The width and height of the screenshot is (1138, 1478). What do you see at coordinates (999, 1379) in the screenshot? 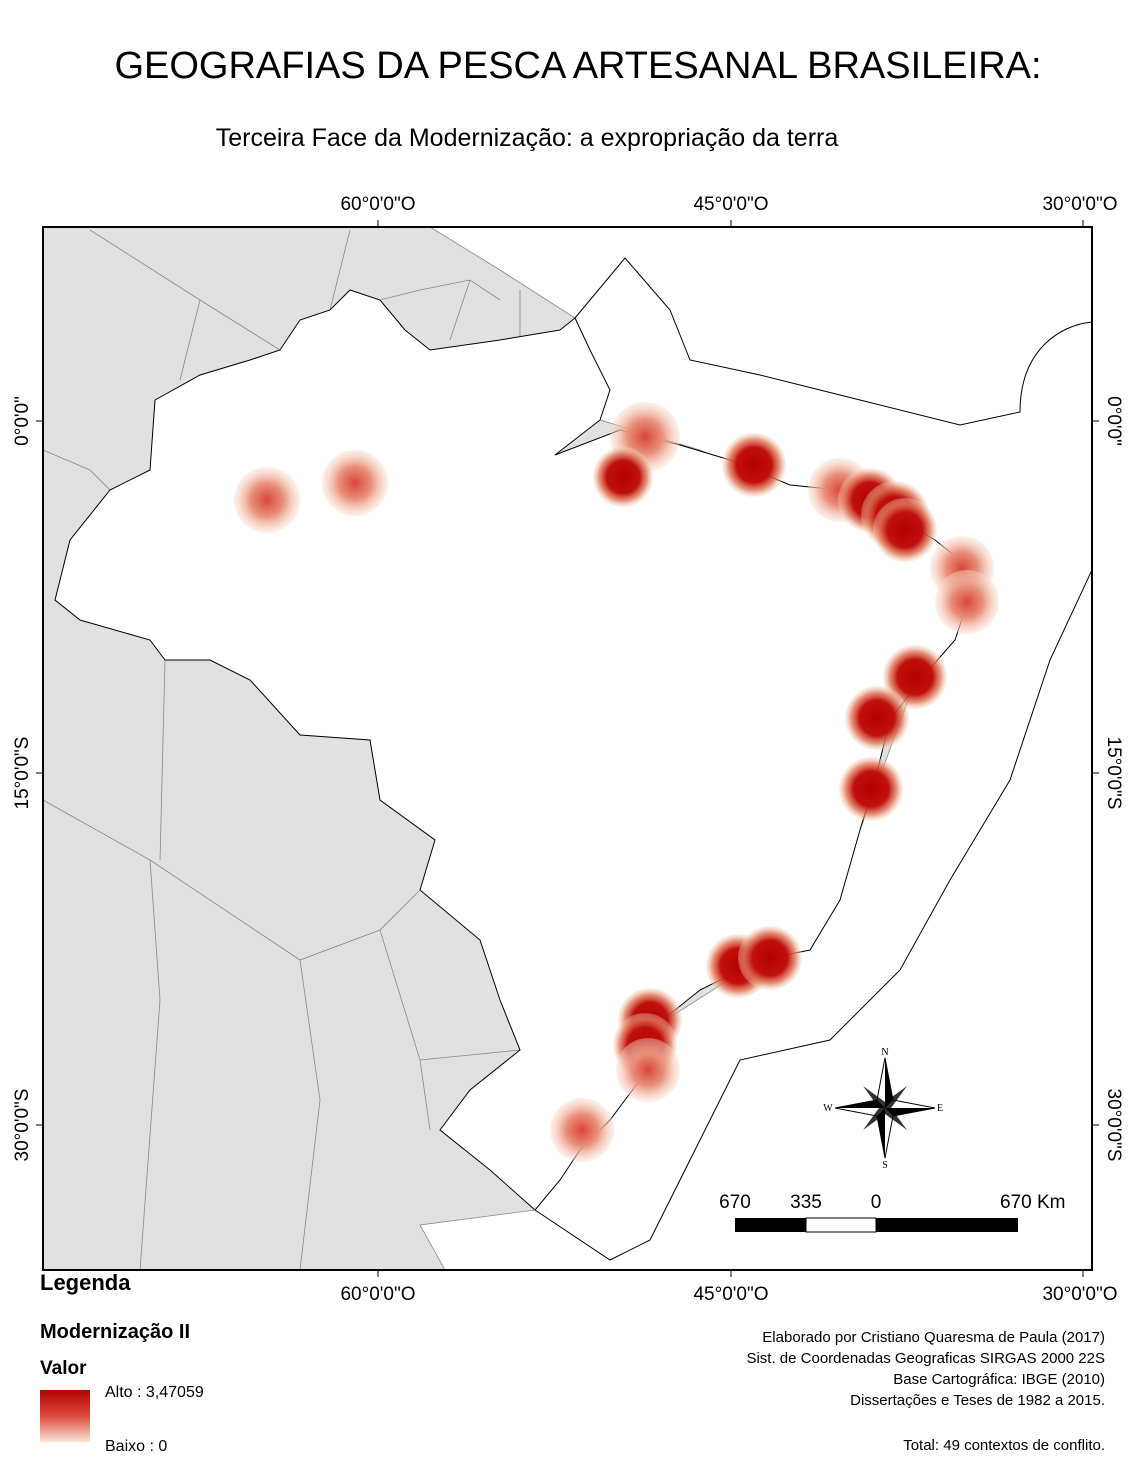
I see `credit-line: Base Cartográfica: IBGE (2010)` at bounding box center [999, 1379].